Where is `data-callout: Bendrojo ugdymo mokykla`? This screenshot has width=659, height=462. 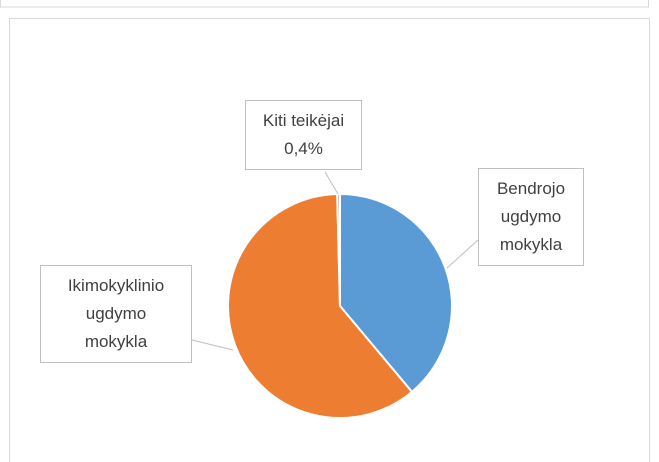
data-callout: Bendrojo ugdymo mokykla is located at coordinates (531, 217).